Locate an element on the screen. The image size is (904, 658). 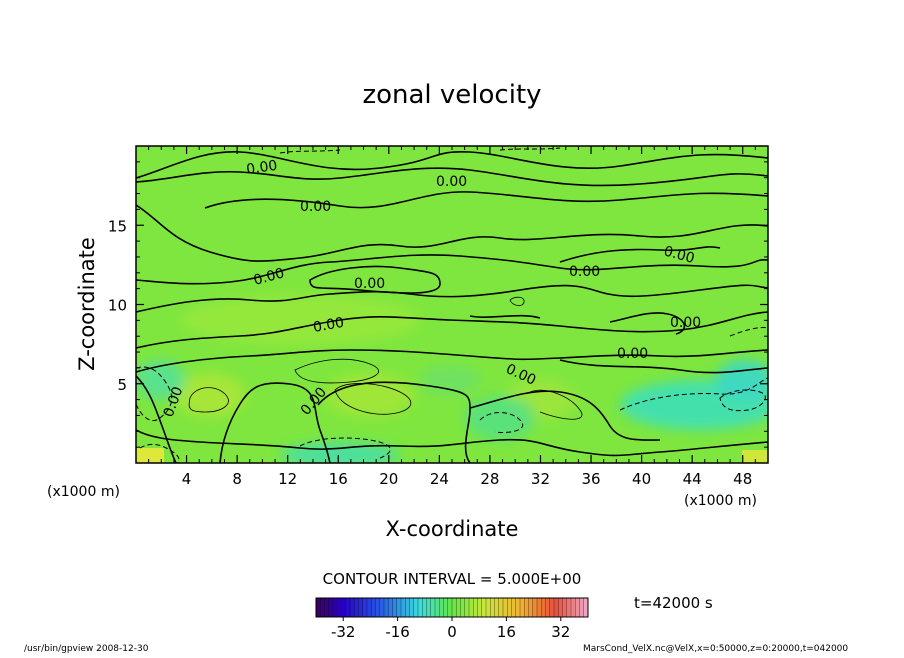
y-tick-label: 5 is located at coordinates (122, 385).